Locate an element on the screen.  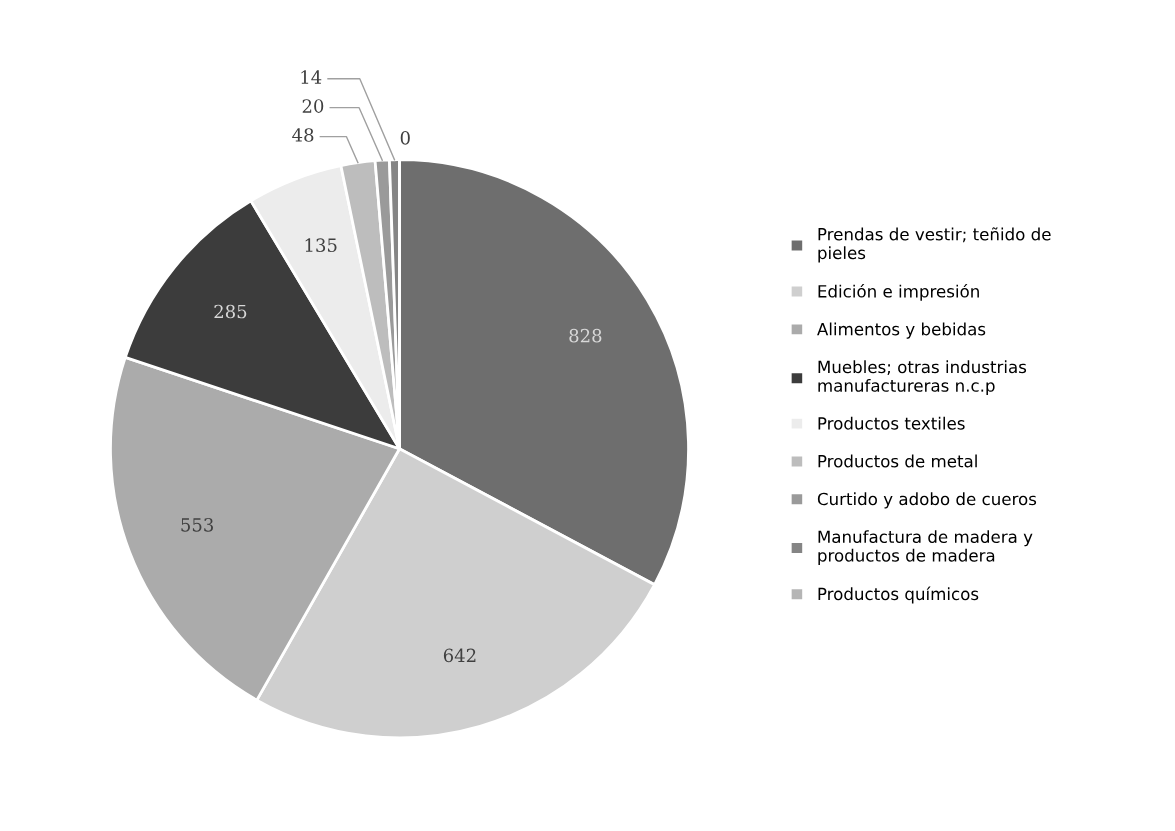
legend-label: Alimentos y bebidas is located at coordinates (901, 330).